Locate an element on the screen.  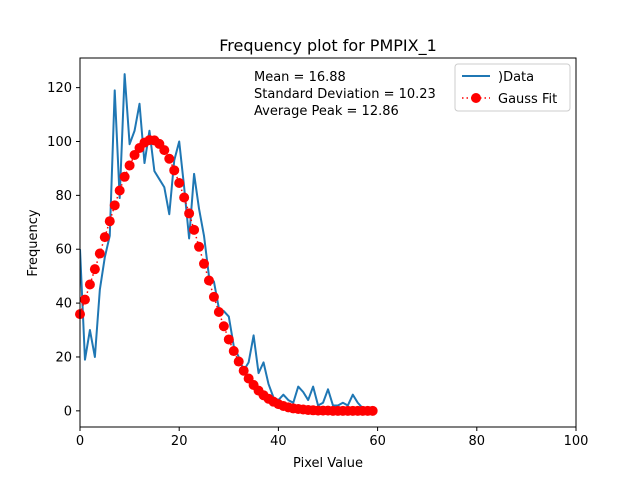
y-axis: 0 20 40 60 80 100 120 is located at coordinates (63, 250).